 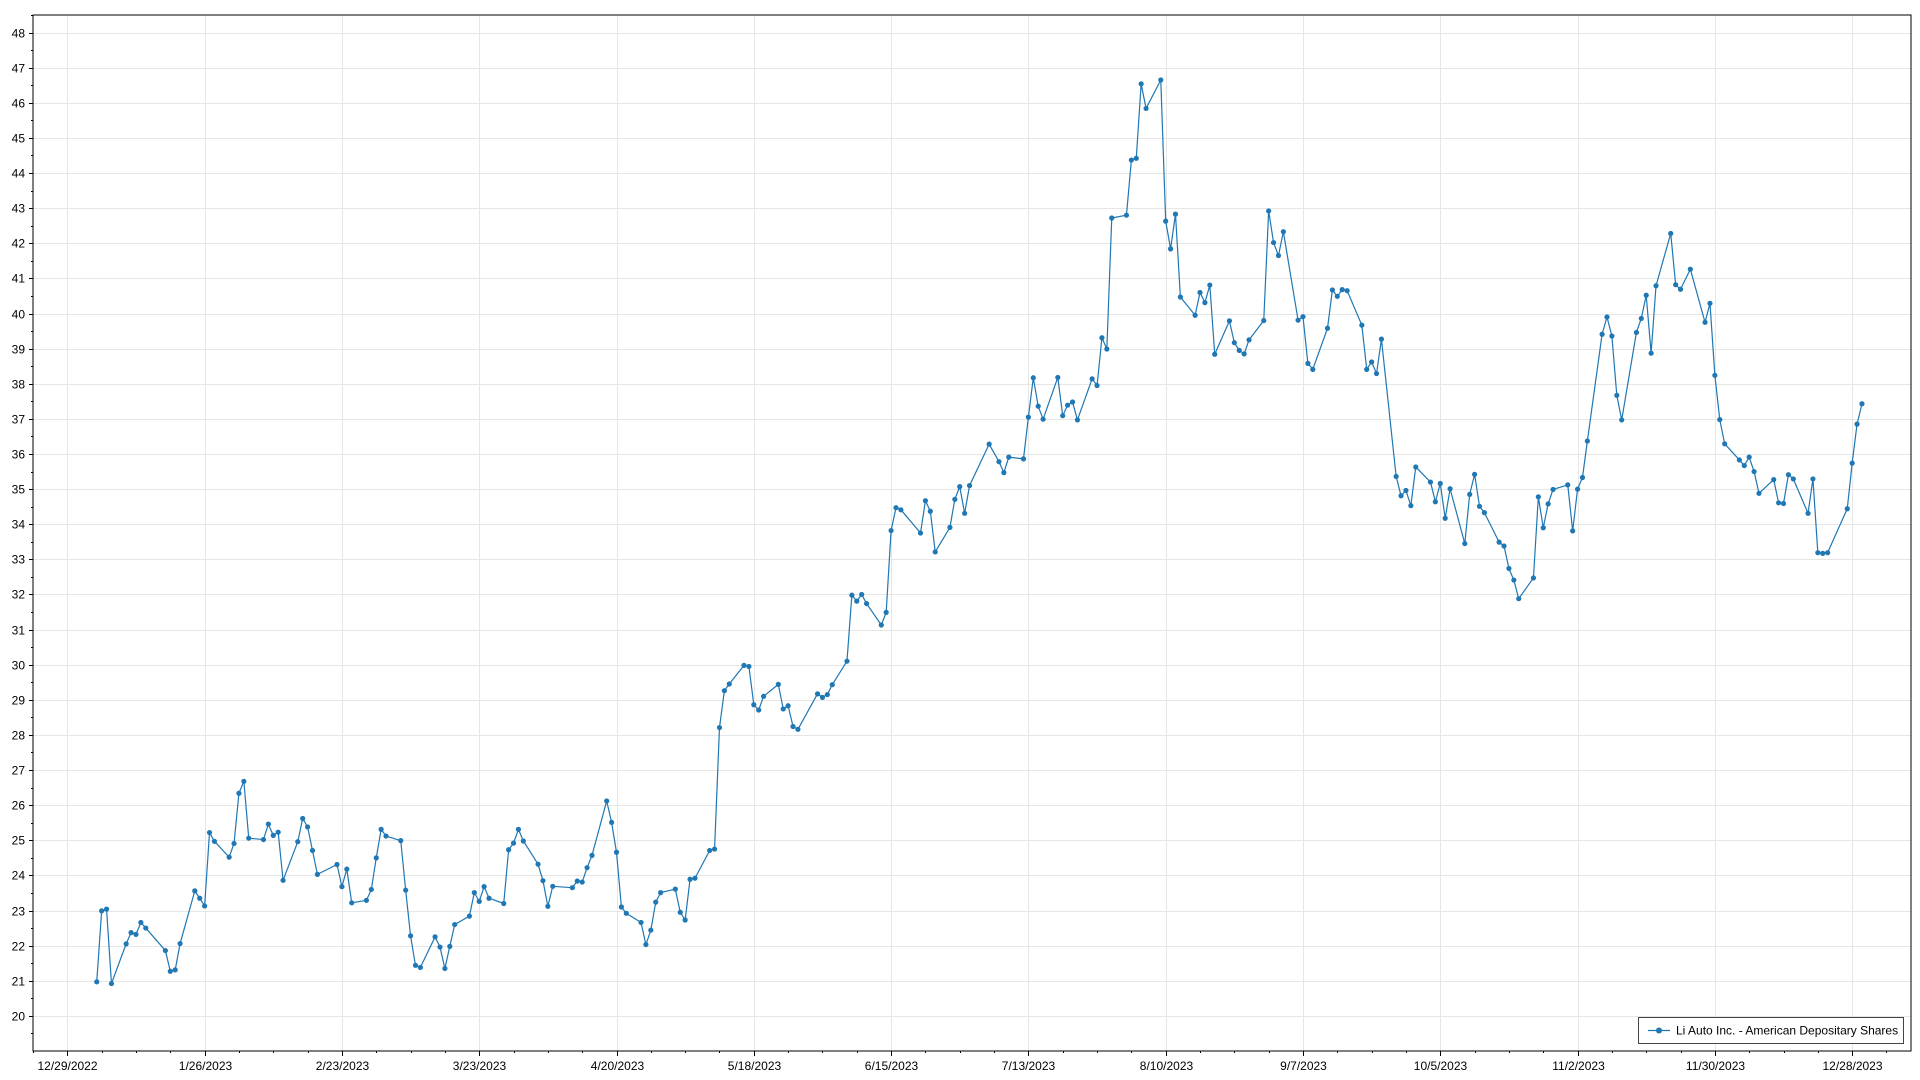 I want to click on y-tick-label: 37, so click(x=19, y=420).